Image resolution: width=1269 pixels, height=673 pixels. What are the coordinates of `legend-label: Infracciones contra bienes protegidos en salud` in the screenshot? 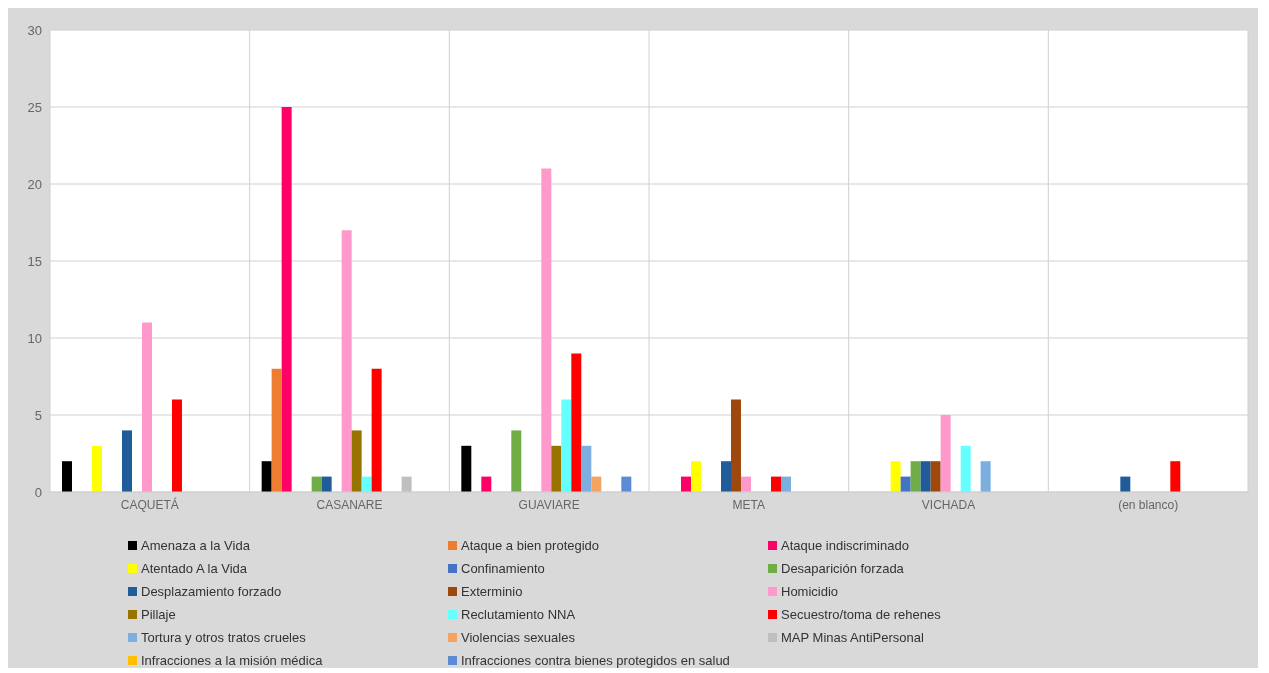 It's located at (595, 660).